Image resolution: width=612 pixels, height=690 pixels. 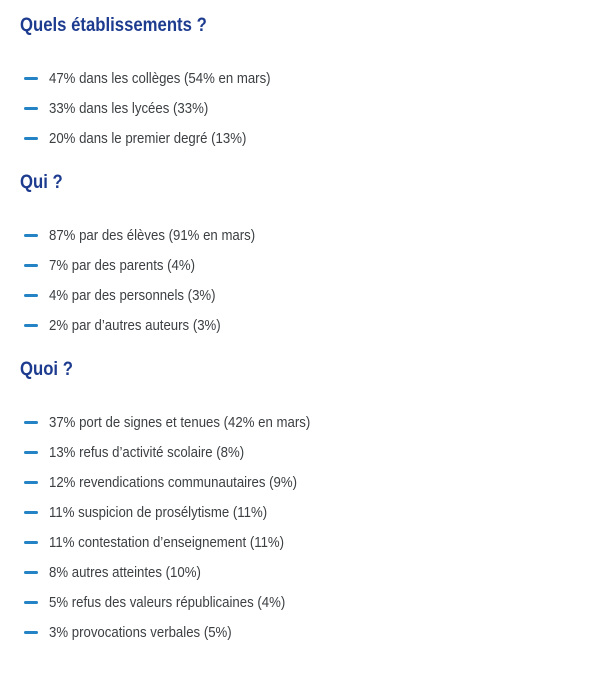 I want to click on stat-text: 8% autres atteintes (10%), so click(x=125, y=572).